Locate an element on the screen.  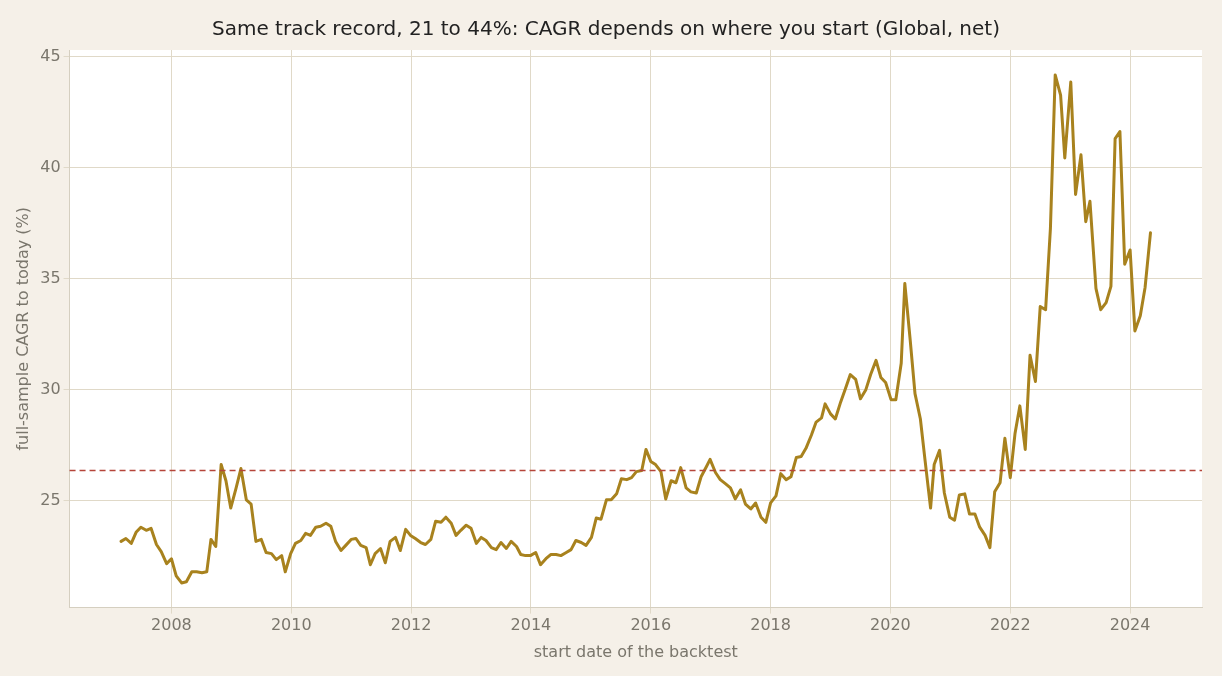
x-tick-label: 2012 is located at coordinates (411, 625).